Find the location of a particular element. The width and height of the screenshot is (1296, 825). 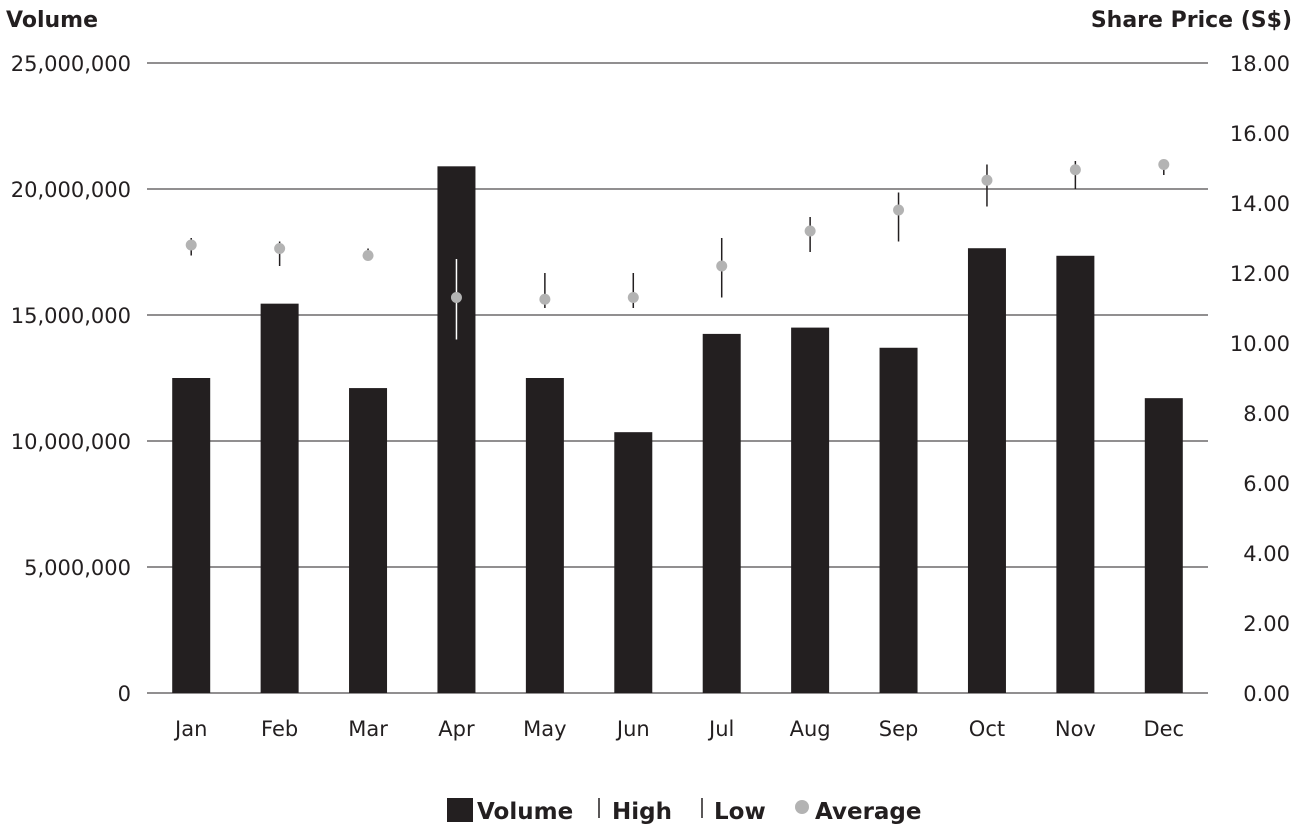

x-tick-label: Oct is located at coordinates (987, 729).